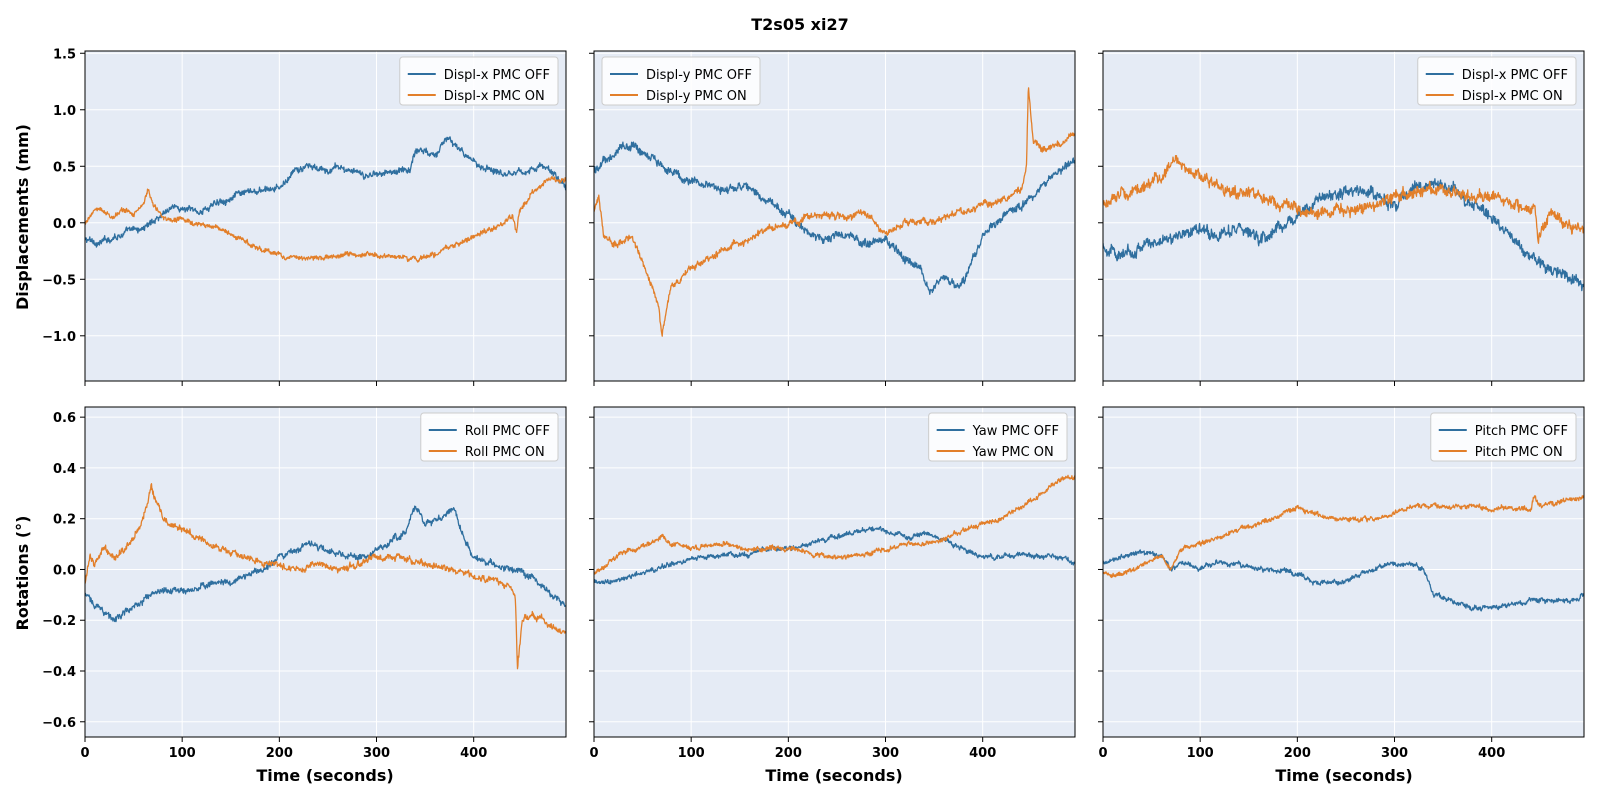  I want to click on y-tick-label: 1.5, so click(64, 54).